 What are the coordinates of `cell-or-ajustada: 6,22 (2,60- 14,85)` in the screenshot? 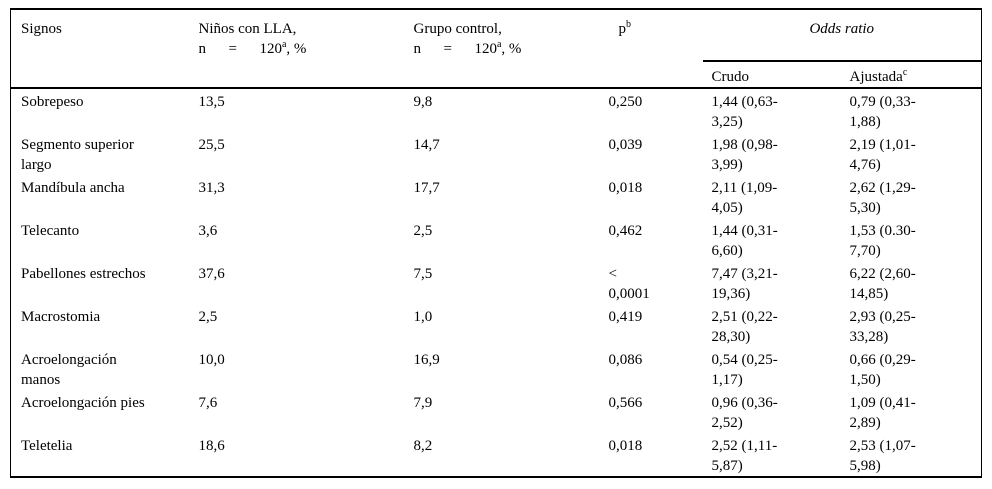 It's located at (882, 284).